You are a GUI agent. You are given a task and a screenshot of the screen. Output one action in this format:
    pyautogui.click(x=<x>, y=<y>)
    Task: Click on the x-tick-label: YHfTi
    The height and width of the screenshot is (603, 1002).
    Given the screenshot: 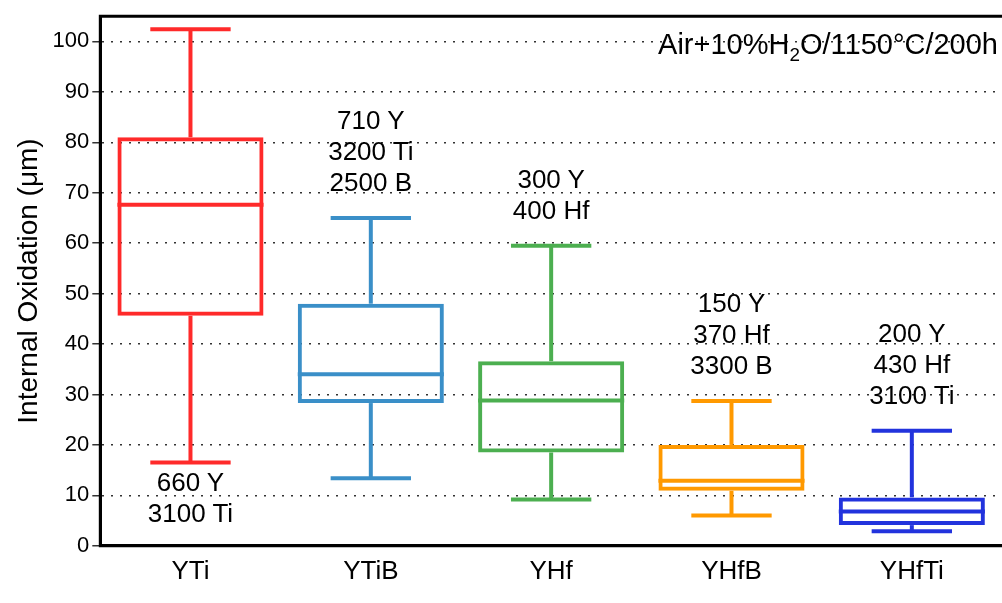 What is the action you would take?
    pyautogui.click(x=911, y=569)
    